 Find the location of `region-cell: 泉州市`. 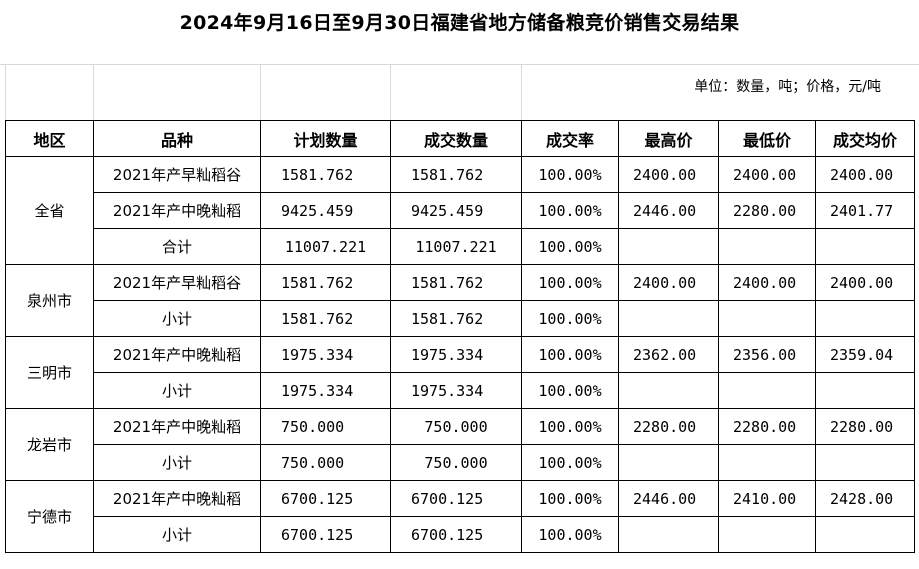

region-cell: 泉州市 is located at coordinates (49, 300).